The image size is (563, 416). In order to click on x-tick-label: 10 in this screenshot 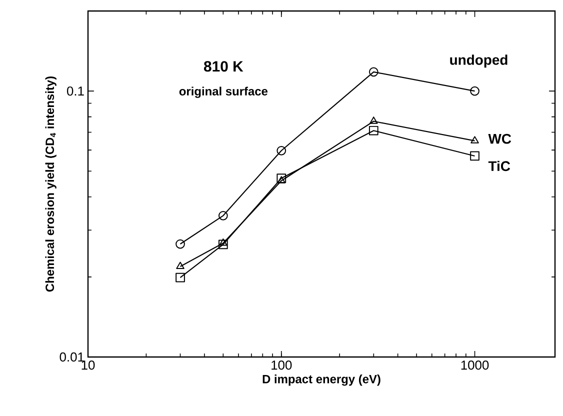, I will do `click(88, 365)`.